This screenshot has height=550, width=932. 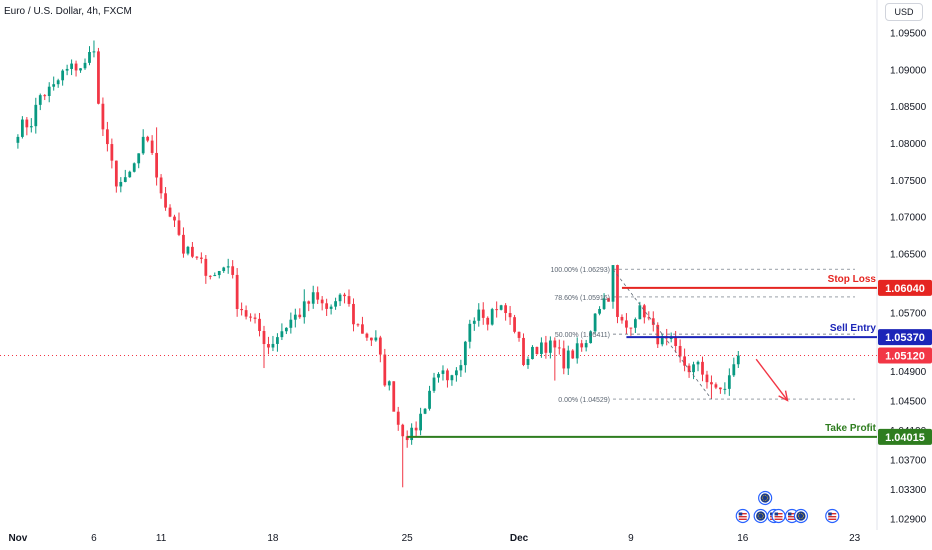 I want to click on price-tick-label: 1.02900, so click(x=908, y=519).